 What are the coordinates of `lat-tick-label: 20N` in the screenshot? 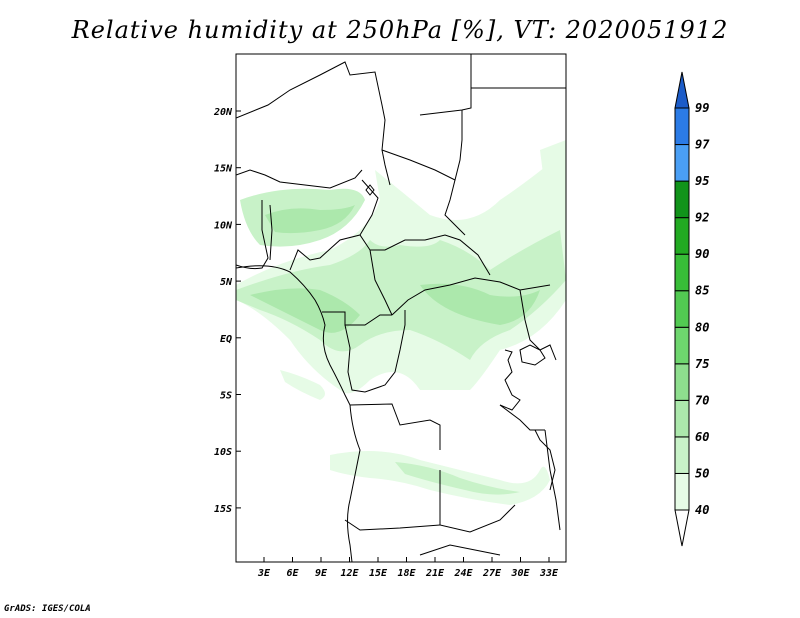 It's located at (223, 112).